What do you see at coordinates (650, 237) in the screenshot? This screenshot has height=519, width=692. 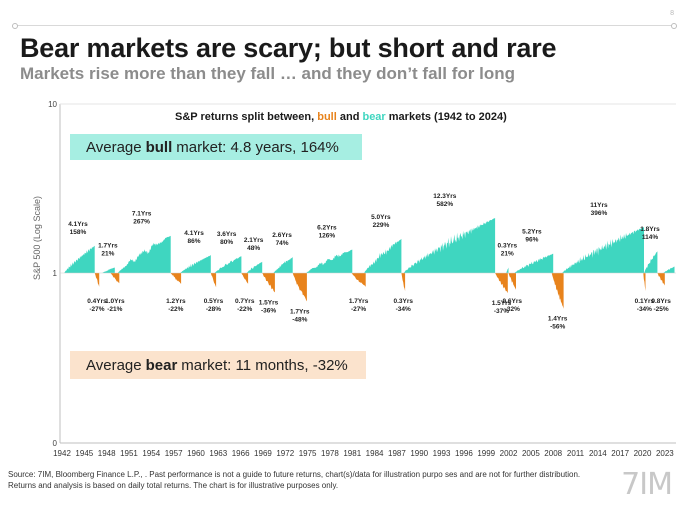 I see `bull-return-label: 114%` at bounding box center [650, 237].